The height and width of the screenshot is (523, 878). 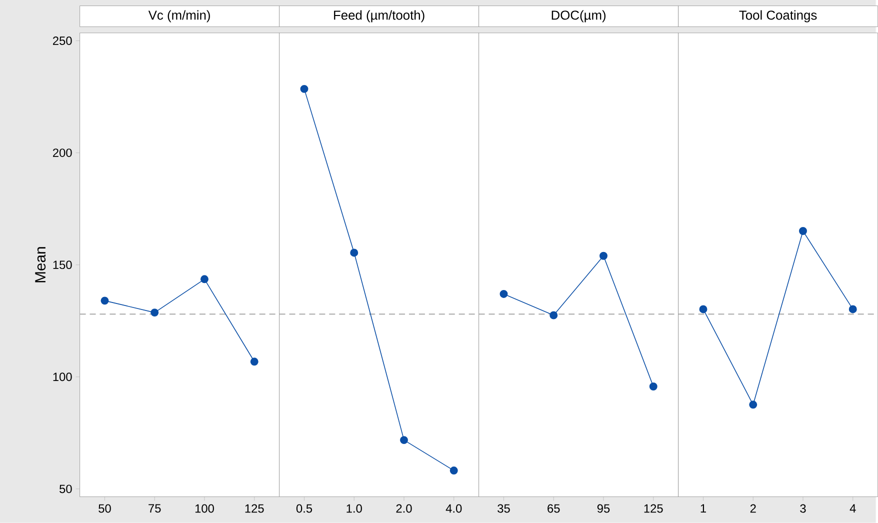 What do you see at coordinates (603, 508) in the screenshot?
I see `x-tick-label: 95` at bounding box center [603, 508].